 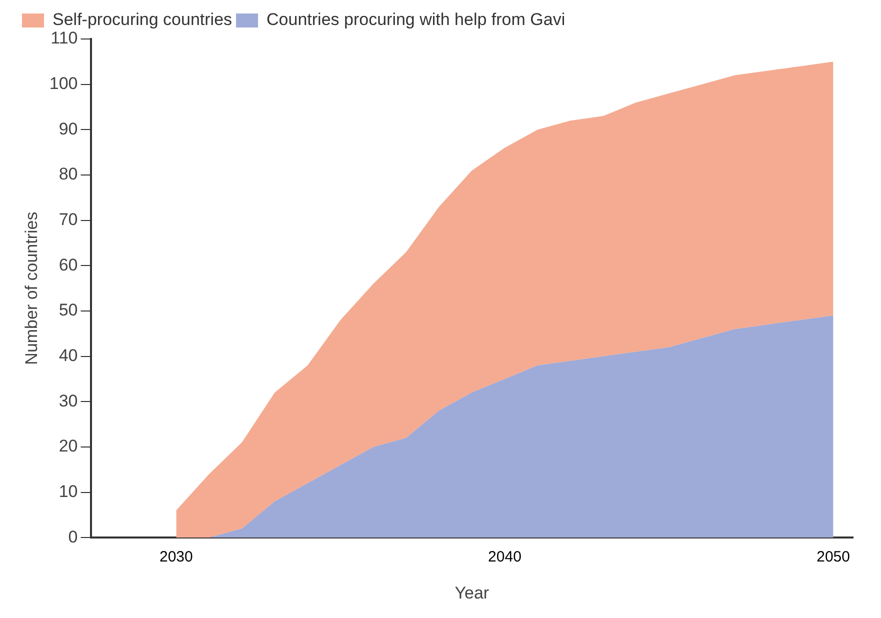 I want to click on x-tick-label: 2030, so click(x=176, y=557).